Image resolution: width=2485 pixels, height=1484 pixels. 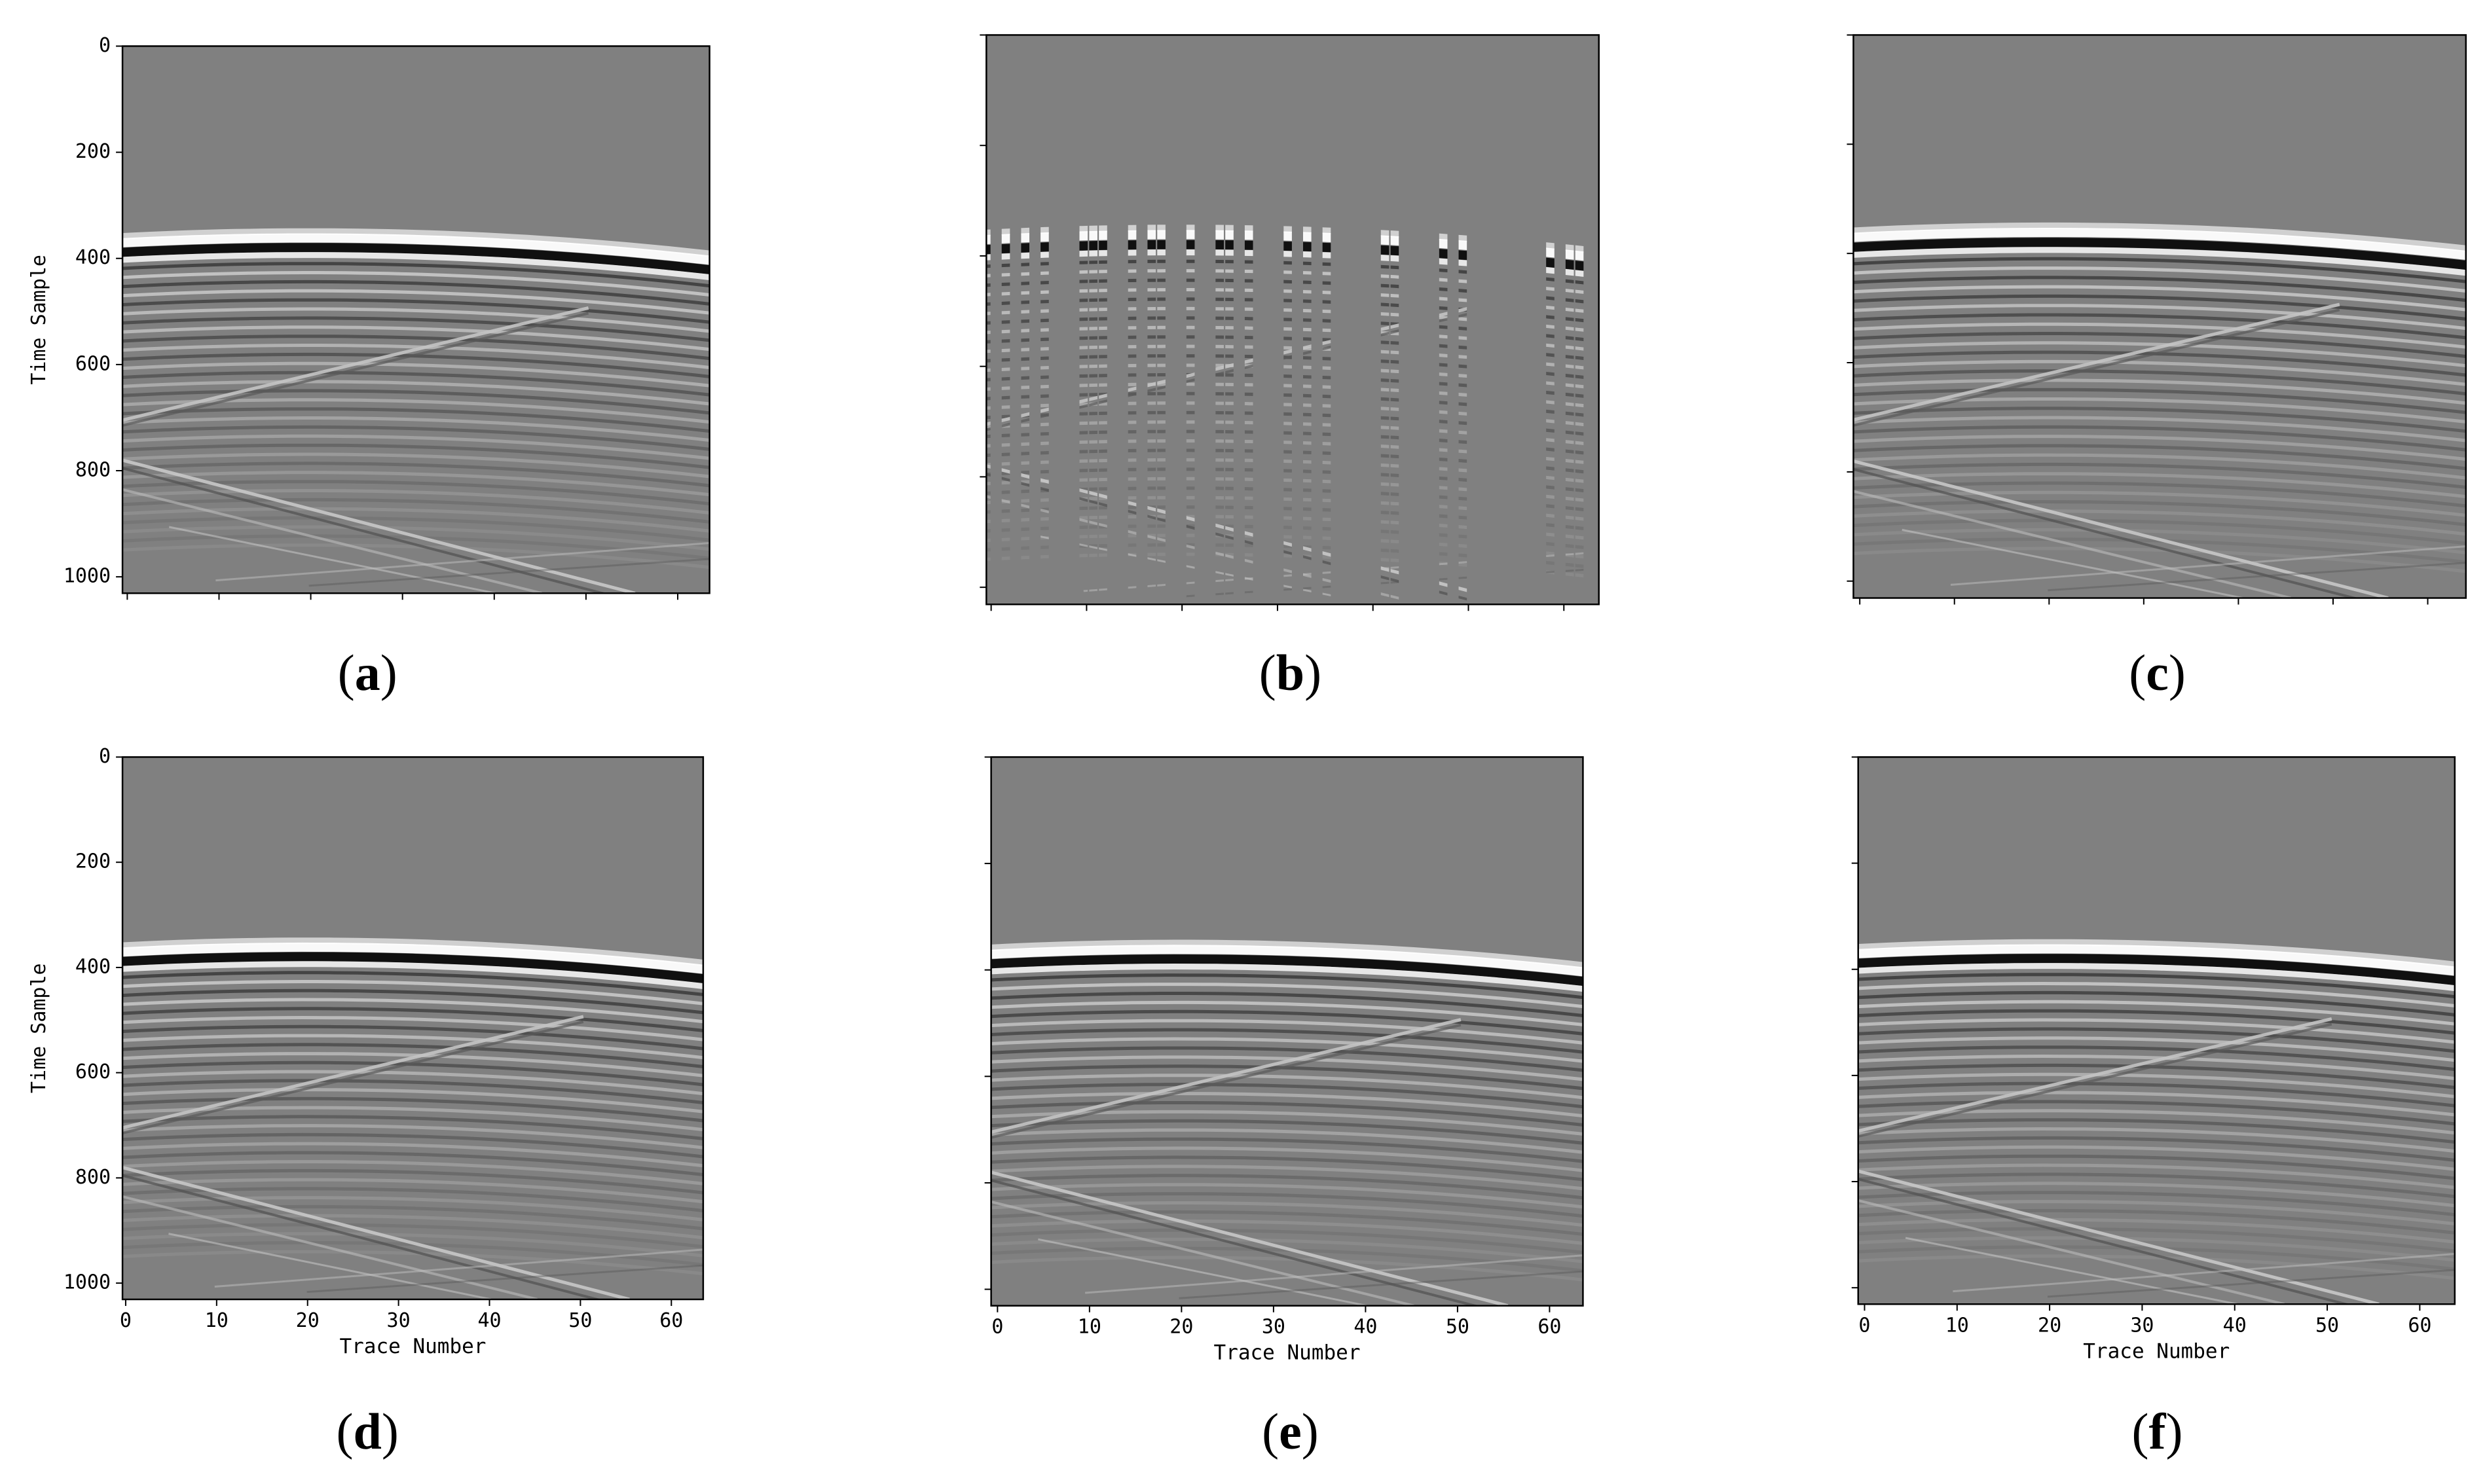 What do you see at coordinates (2049, 1325) in the screenshot?
I see `x-tick-label: 20` at bounding box center [2049, 1325].